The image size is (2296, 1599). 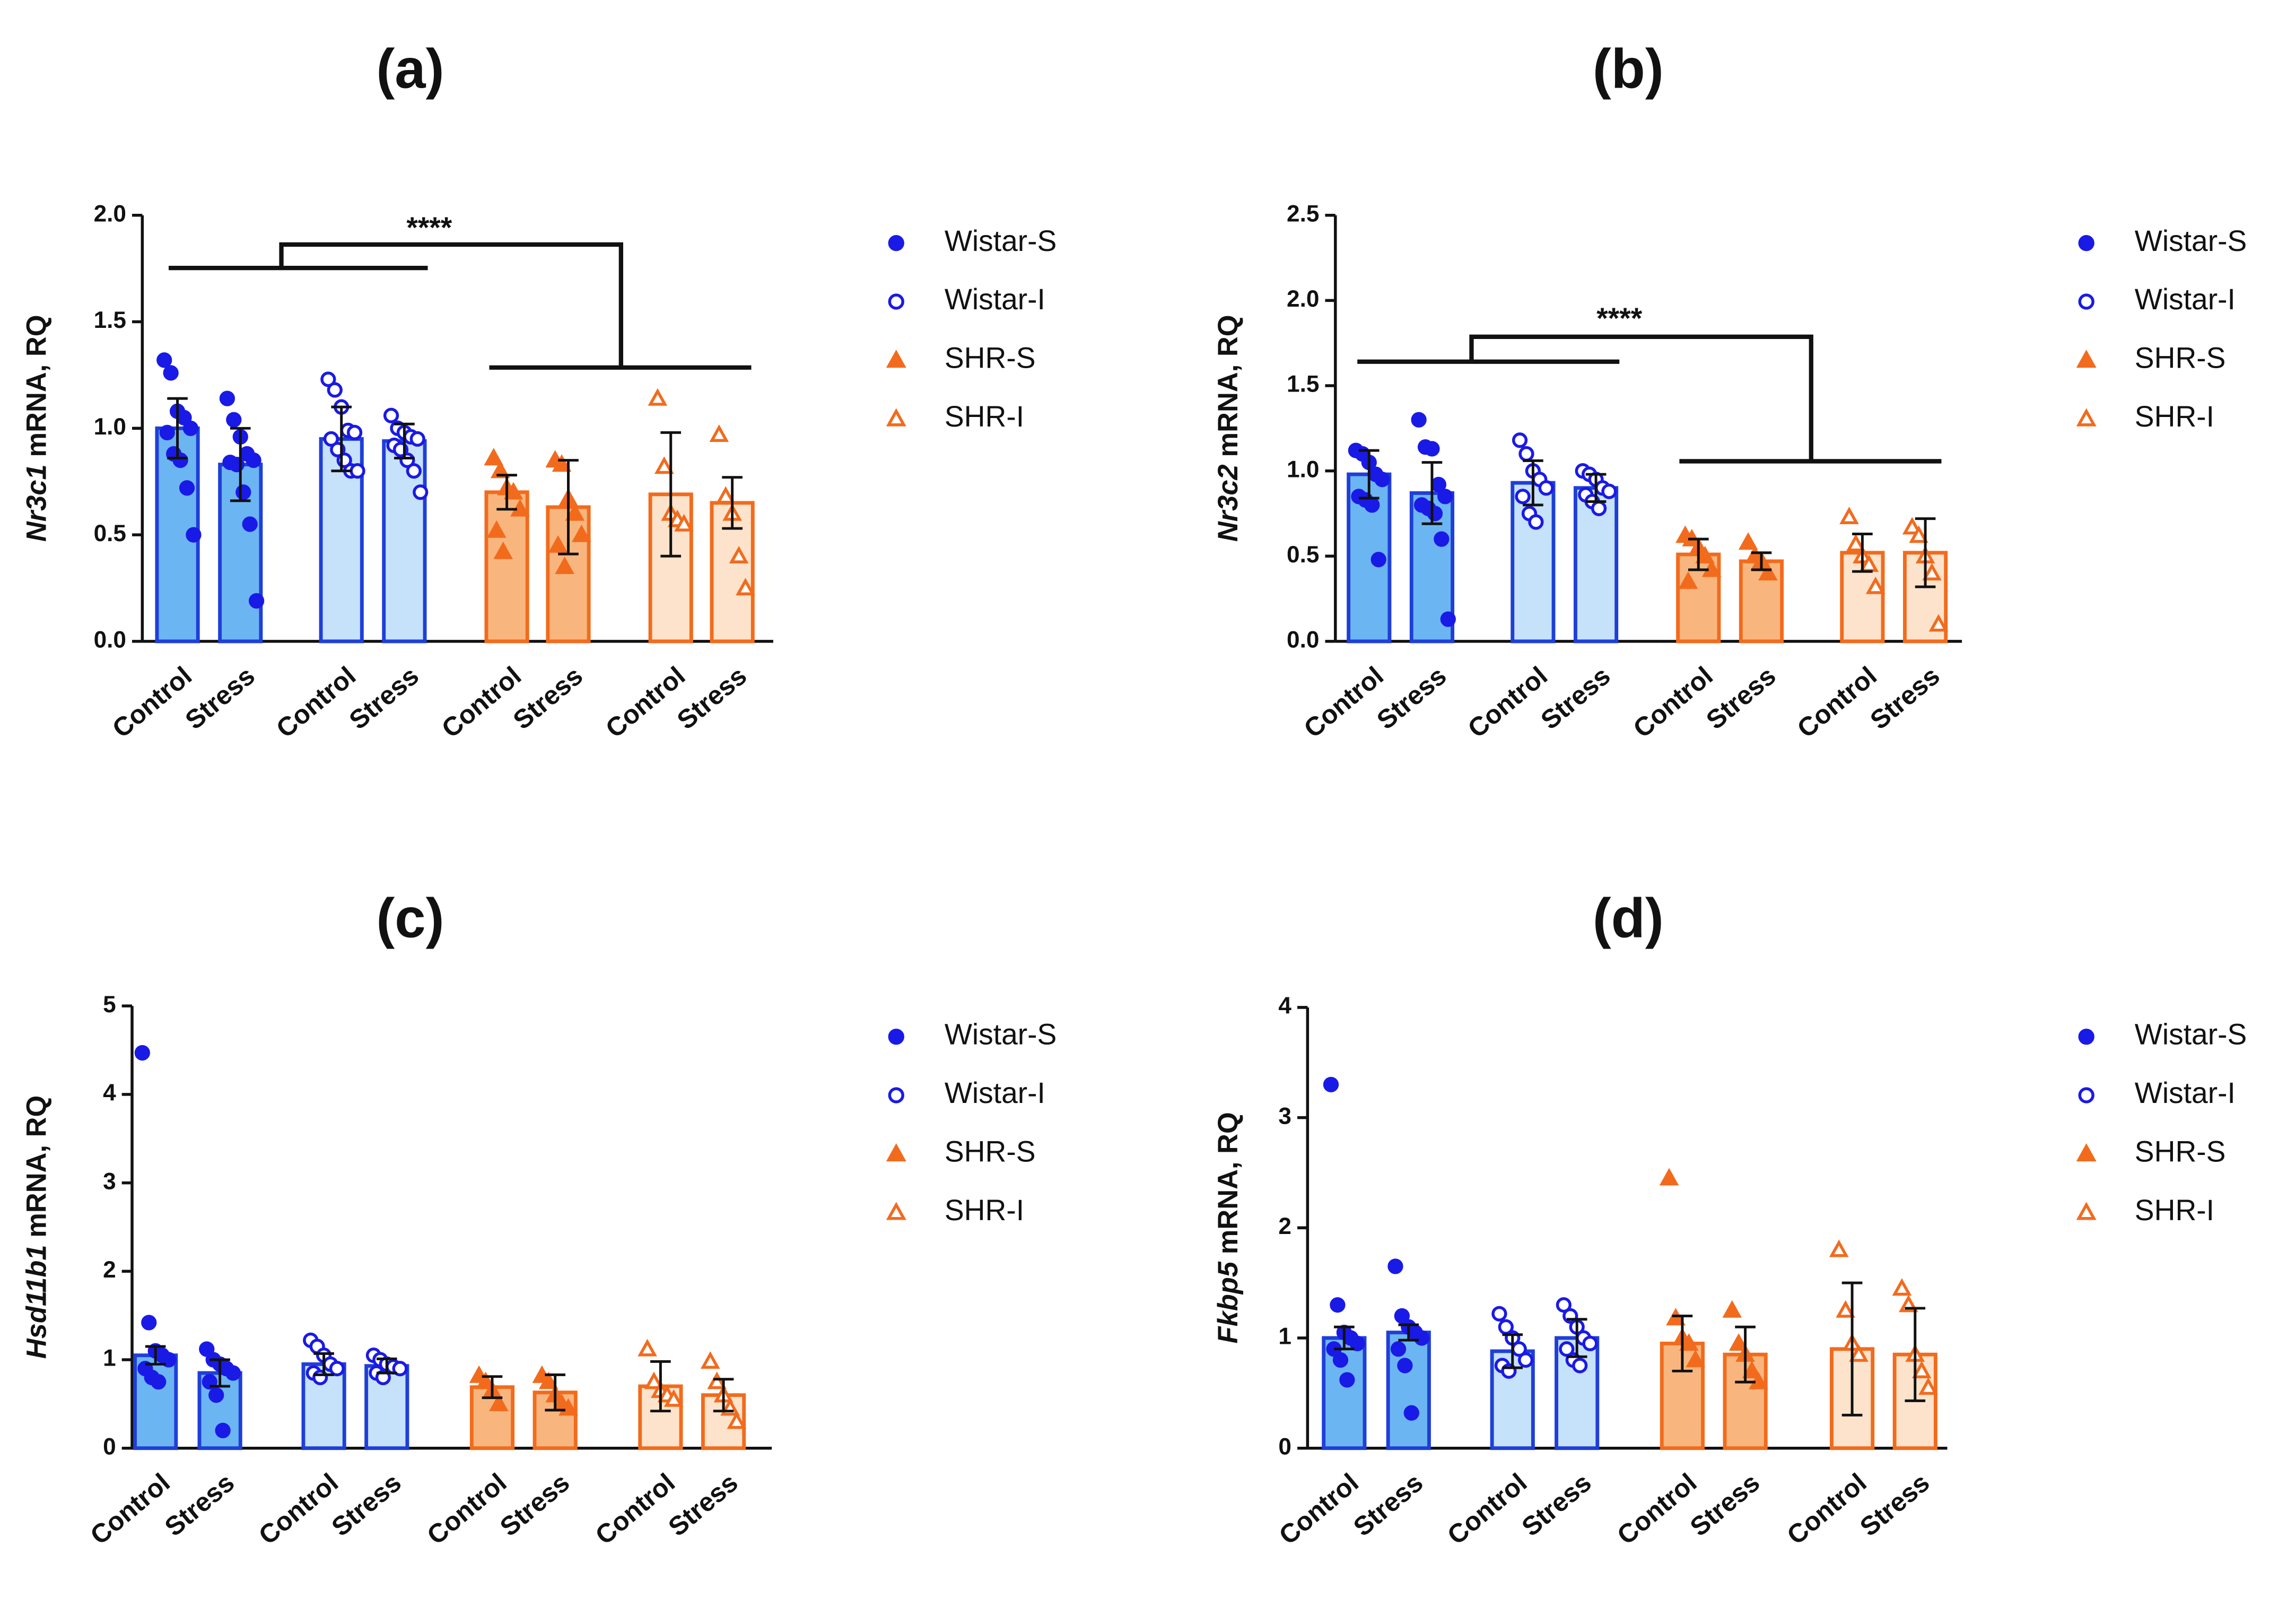 What do you see at coordinates (1228, 1183) in the screenshot?
I see `y-axis-label-unit: mRNA, RQ` at bounding box center [1228, 1183].